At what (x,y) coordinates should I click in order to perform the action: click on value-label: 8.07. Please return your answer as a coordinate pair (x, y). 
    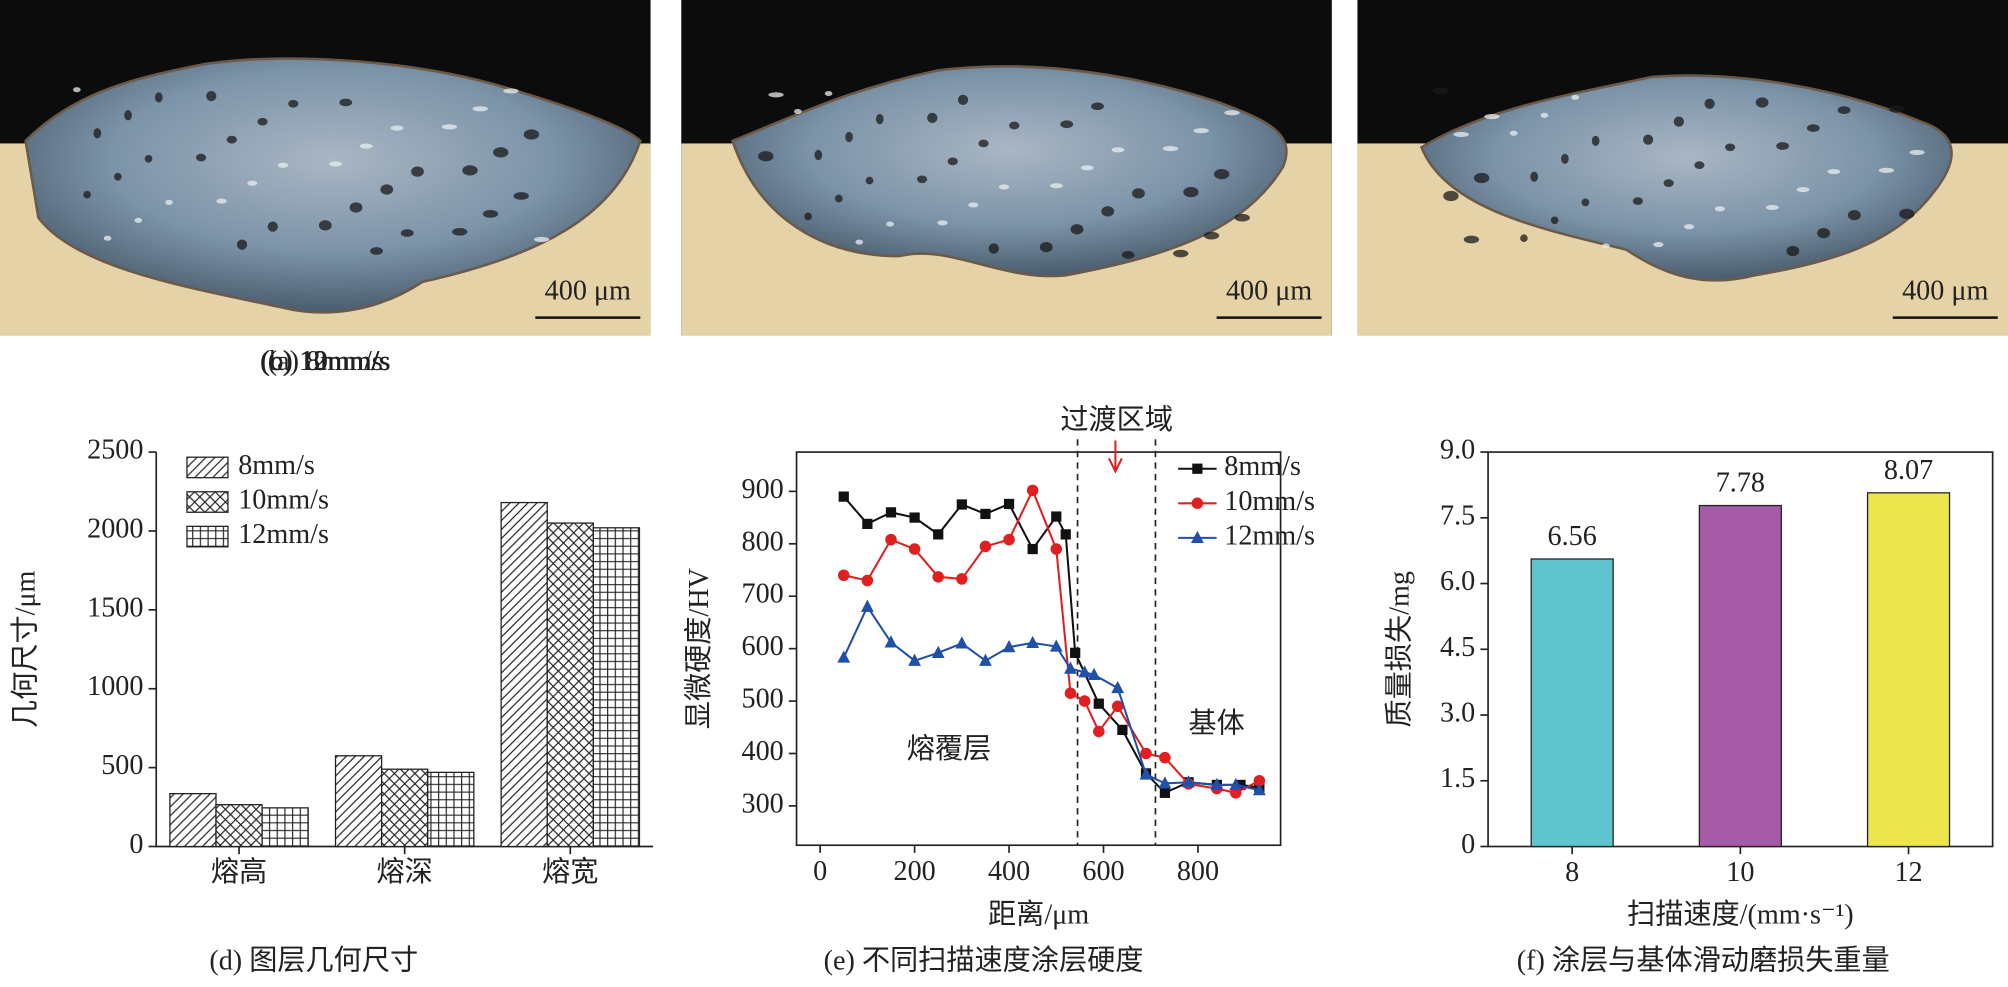
    Looking at the image, I should click on (1908, 470).